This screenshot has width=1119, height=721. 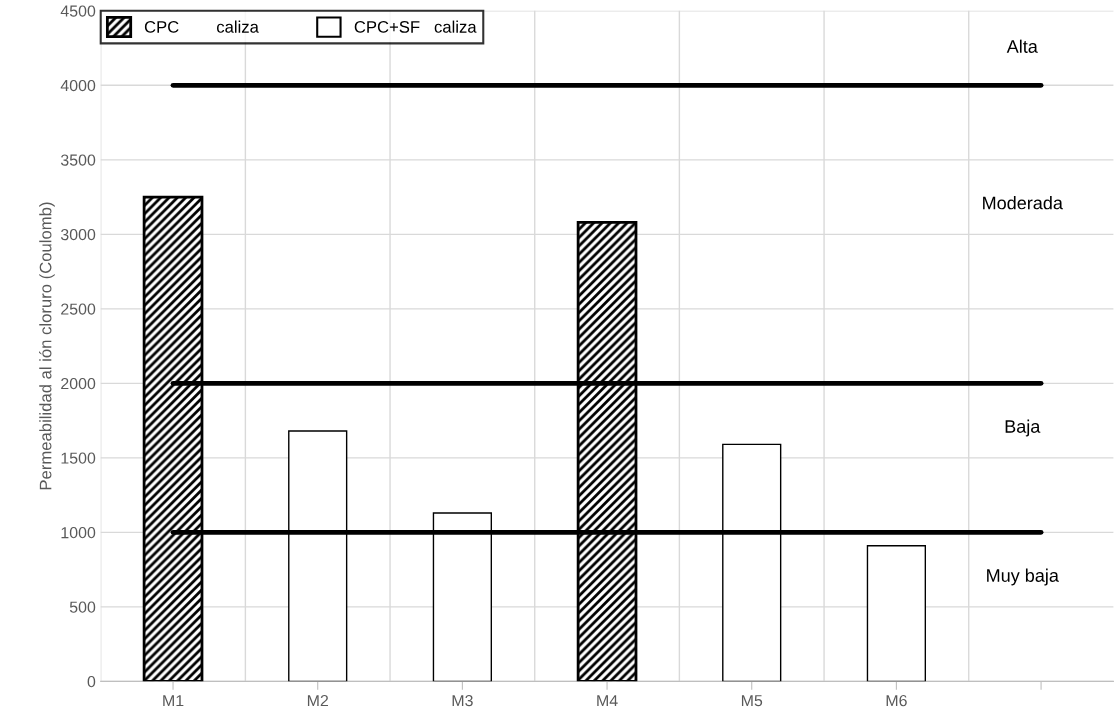 I want to click on y-tick-label: 2500, so click(x=78, y=309).